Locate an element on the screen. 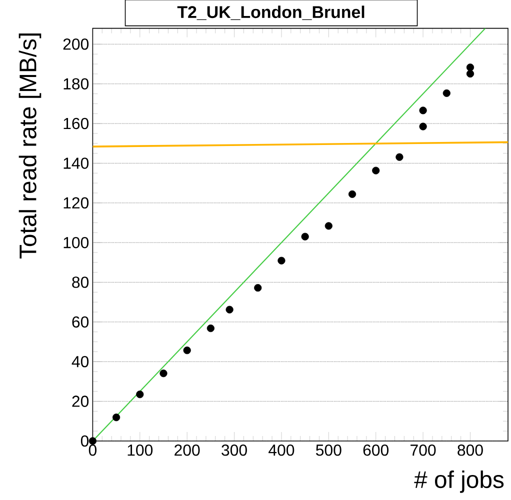 The height and width of the screenshot is (500, 511). x-tick-label: 100 is located at coordinates (140, 450).